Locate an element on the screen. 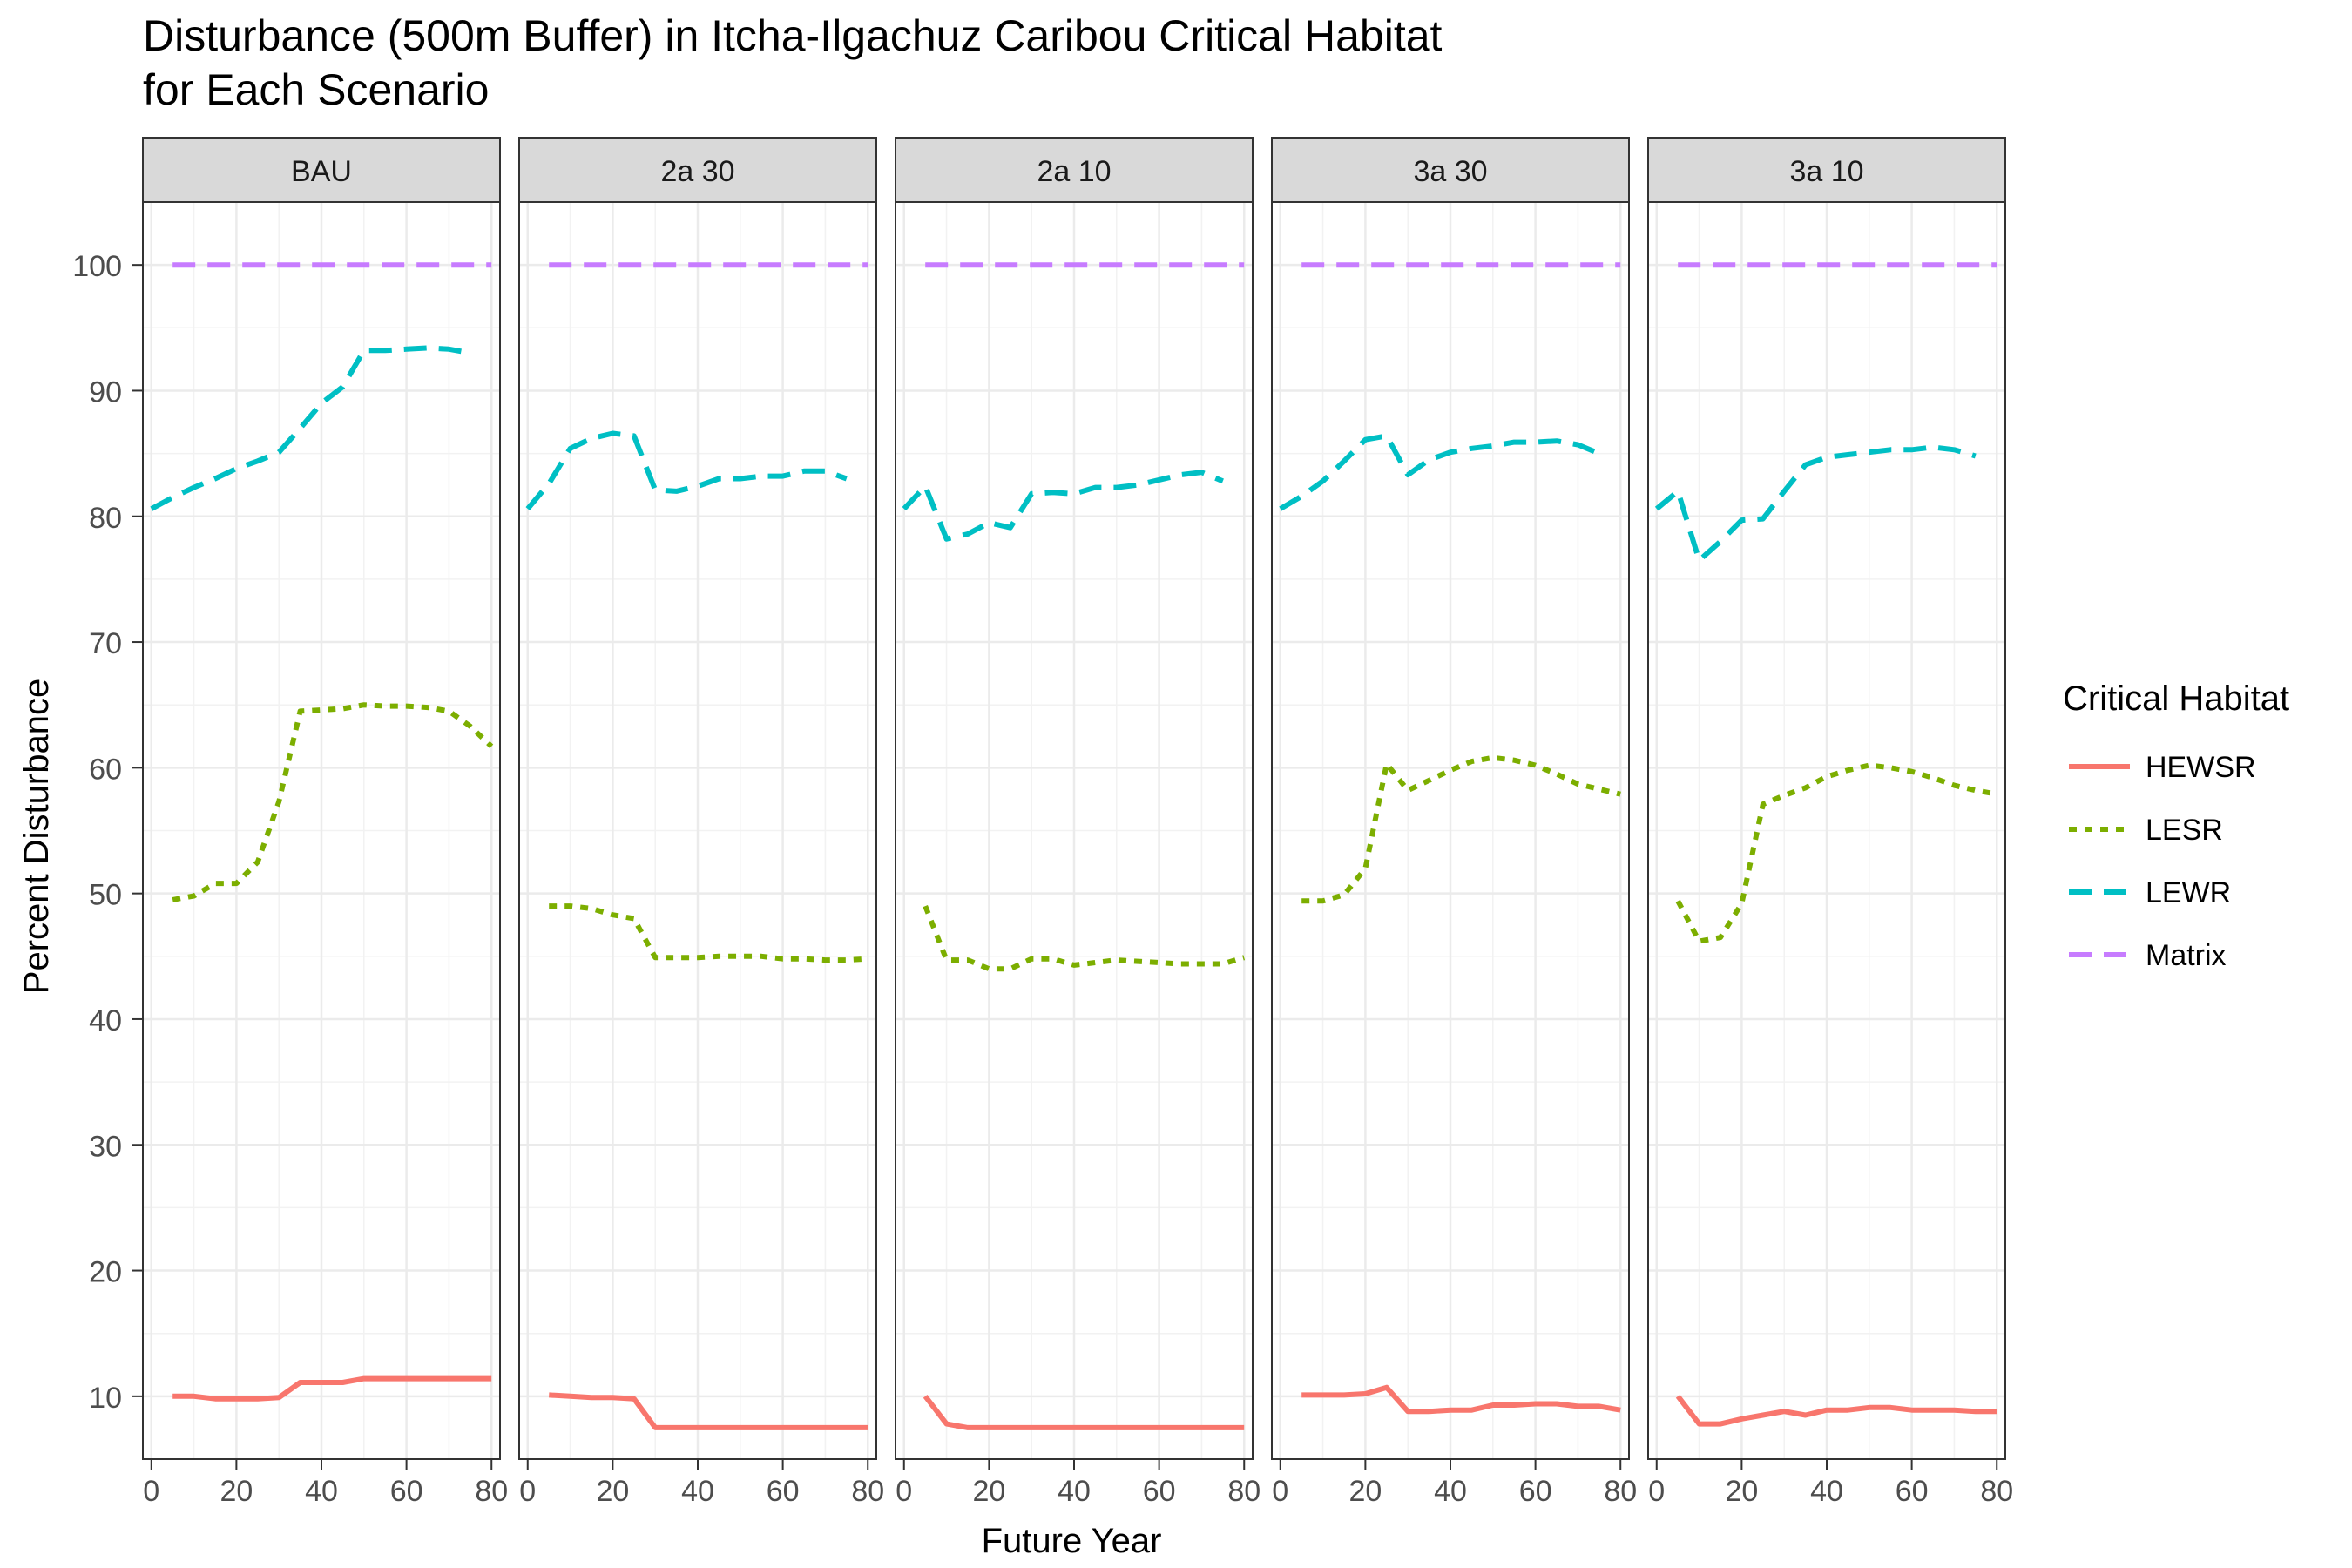  facet-panel: 2a 30 0 20 40 60 80 is located at coordinates (701, 822).